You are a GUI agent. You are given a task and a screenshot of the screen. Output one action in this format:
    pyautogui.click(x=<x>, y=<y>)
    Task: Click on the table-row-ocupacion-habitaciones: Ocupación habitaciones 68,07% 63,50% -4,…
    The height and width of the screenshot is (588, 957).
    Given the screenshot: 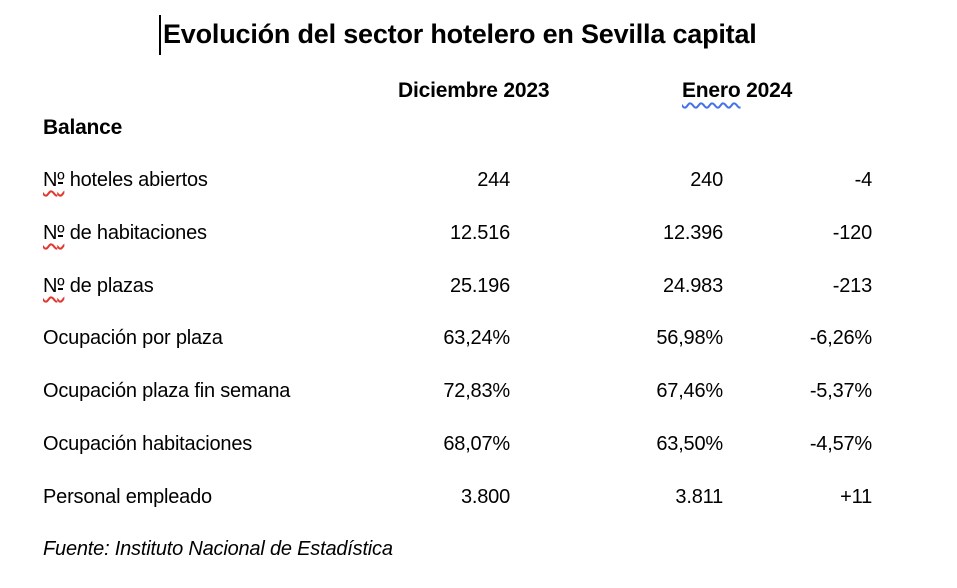 What is the action you would take?
    pyautogui.click(x=478, y=445)
    